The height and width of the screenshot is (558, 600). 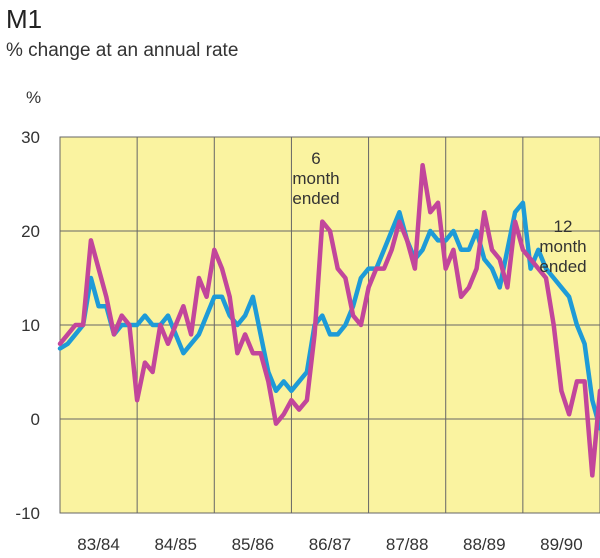 I want to click on chart-subtitle: % change at an annual rate, so click(x=122, y=50).